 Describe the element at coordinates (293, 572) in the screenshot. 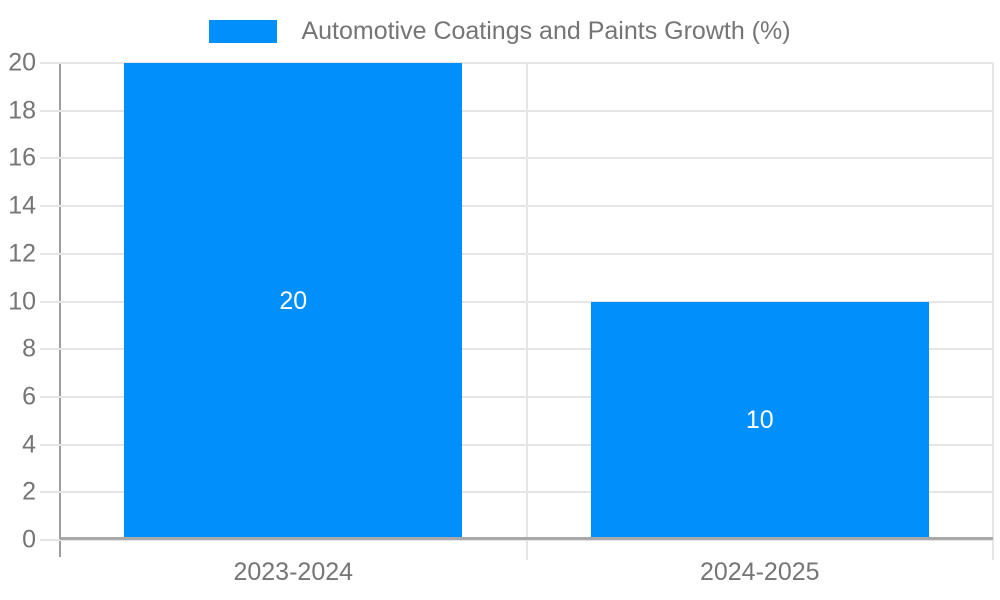

I see `x-axis-tick-label: 2023-2024` at that location.